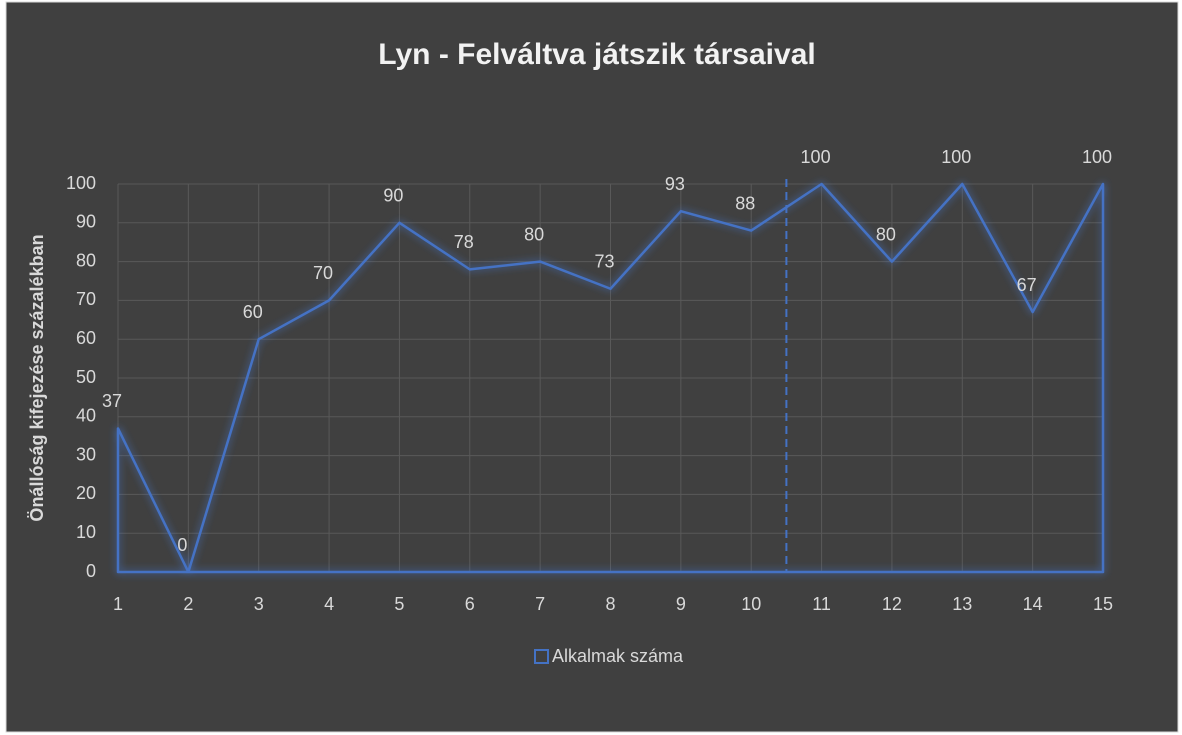 The image size is (1182, 735). Describe the element at coordinates (618, 656) in the screenshot. I see `legend-label: Alkalmak száma` at that location.